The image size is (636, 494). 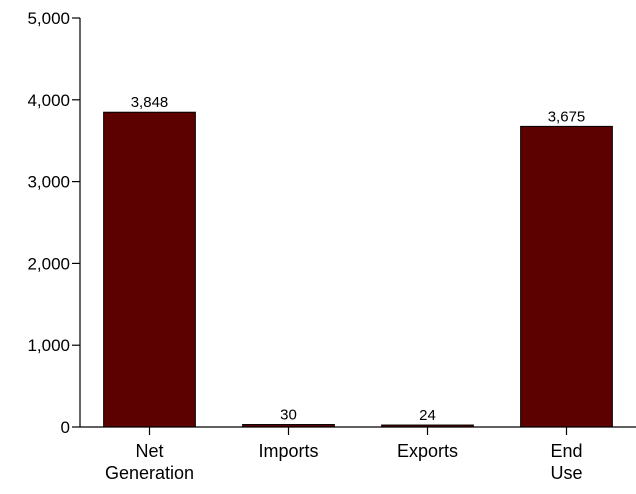 I want to click on data-label: 3,848, so click(x=150, y=102).